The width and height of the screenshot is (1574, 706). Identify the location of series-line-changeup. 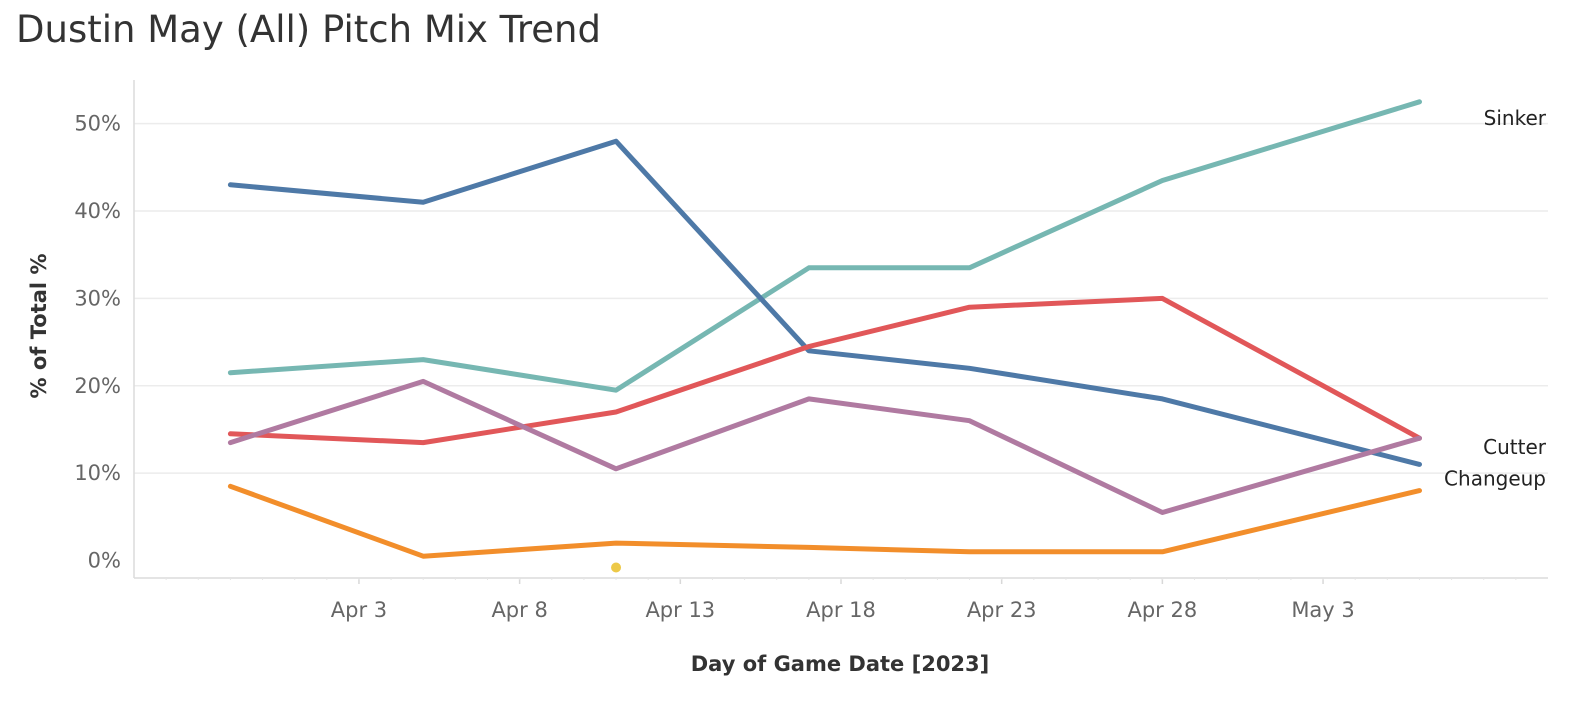
(824, 521).